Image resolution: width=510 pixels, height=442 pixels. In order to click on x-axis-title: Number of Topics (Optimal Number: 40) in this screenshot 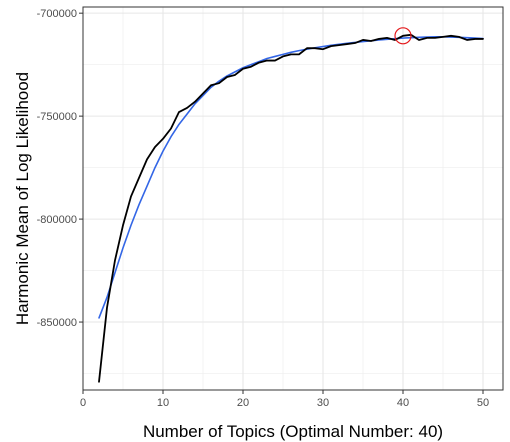, I will do `click(293, 431)`.